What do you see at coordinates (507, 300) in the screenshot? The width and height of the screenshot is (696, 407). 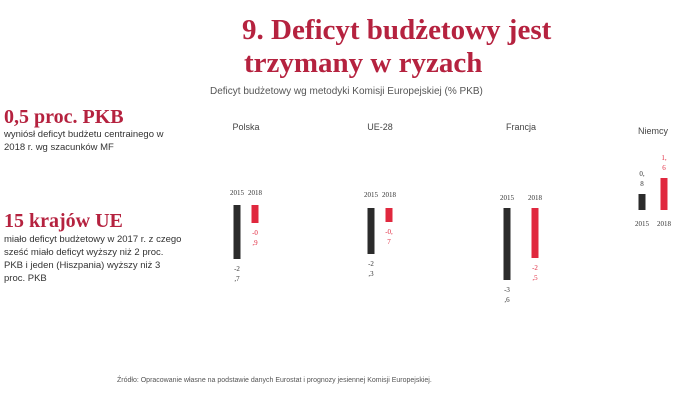 I see `value-label-2015-2-1: ,6` at bounding box center [507, 300].